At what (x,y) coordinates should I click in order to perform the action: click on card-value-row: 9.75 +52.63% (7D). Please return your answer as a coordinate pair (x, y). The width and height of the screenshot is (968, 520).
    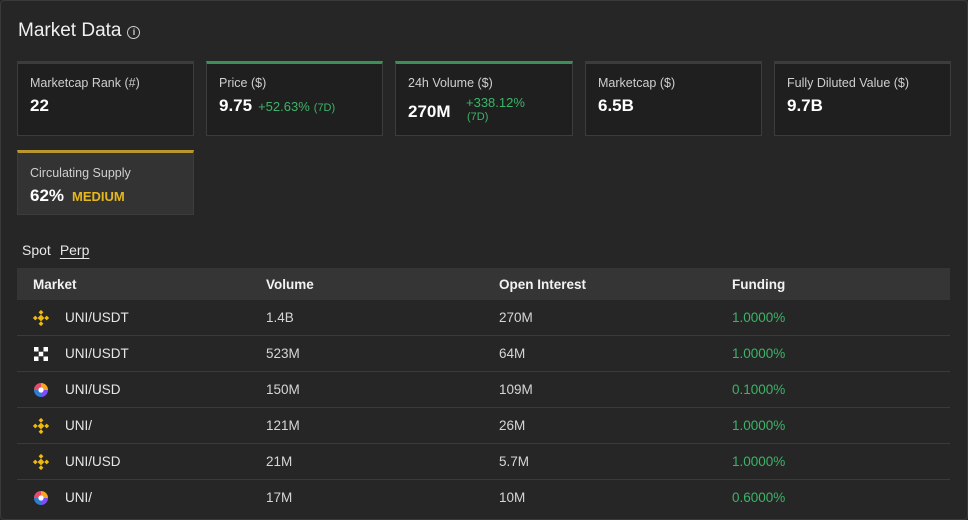
    Looking at the image, I should click on (277, 106).